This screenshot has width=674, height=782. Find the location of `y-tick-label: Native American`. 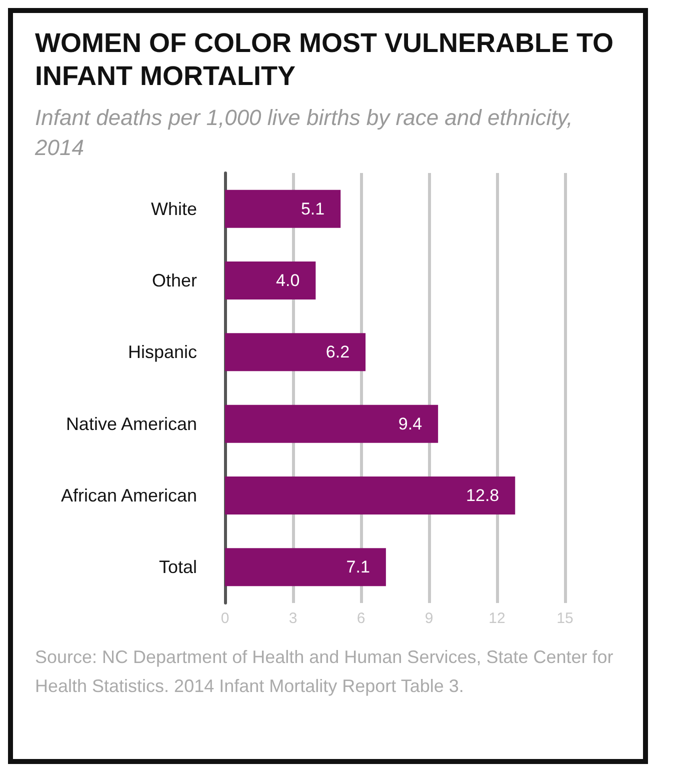

y-tick-label: Native American is located at coordinates (131, 424).